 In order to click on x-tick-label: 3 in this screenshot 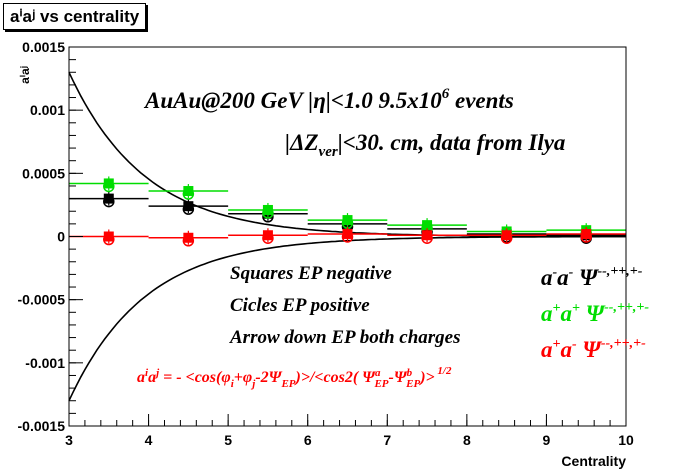, I will do `click(69, 440)`.